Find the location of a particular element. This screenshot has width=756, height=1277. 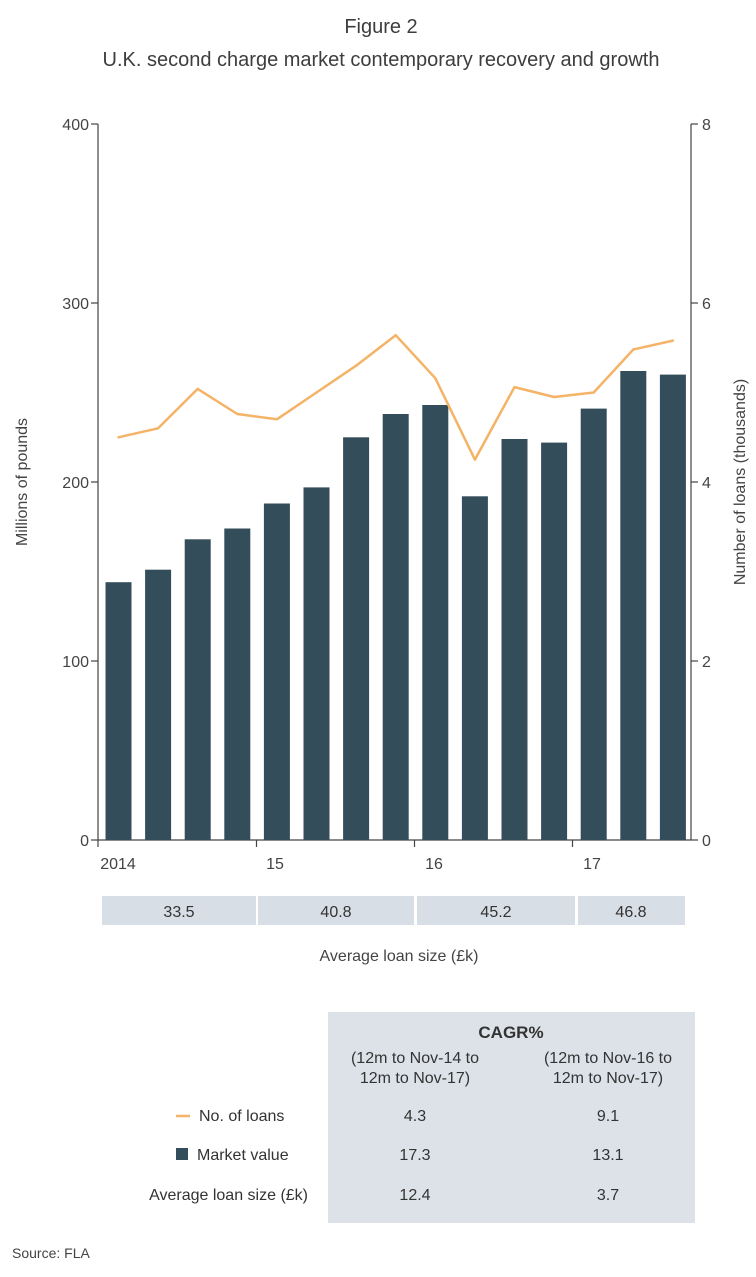

cagr-value: 3.7 is located at coordinates (608, 1195).